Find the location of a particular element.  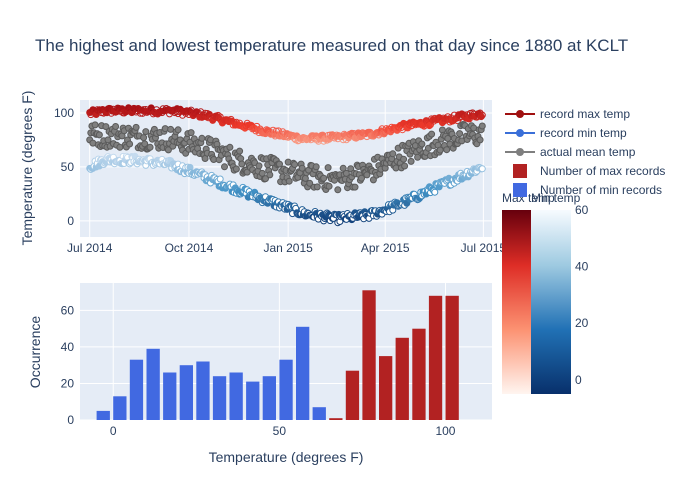

legend-label: actual mean temp is located at coordinates (588, 152).